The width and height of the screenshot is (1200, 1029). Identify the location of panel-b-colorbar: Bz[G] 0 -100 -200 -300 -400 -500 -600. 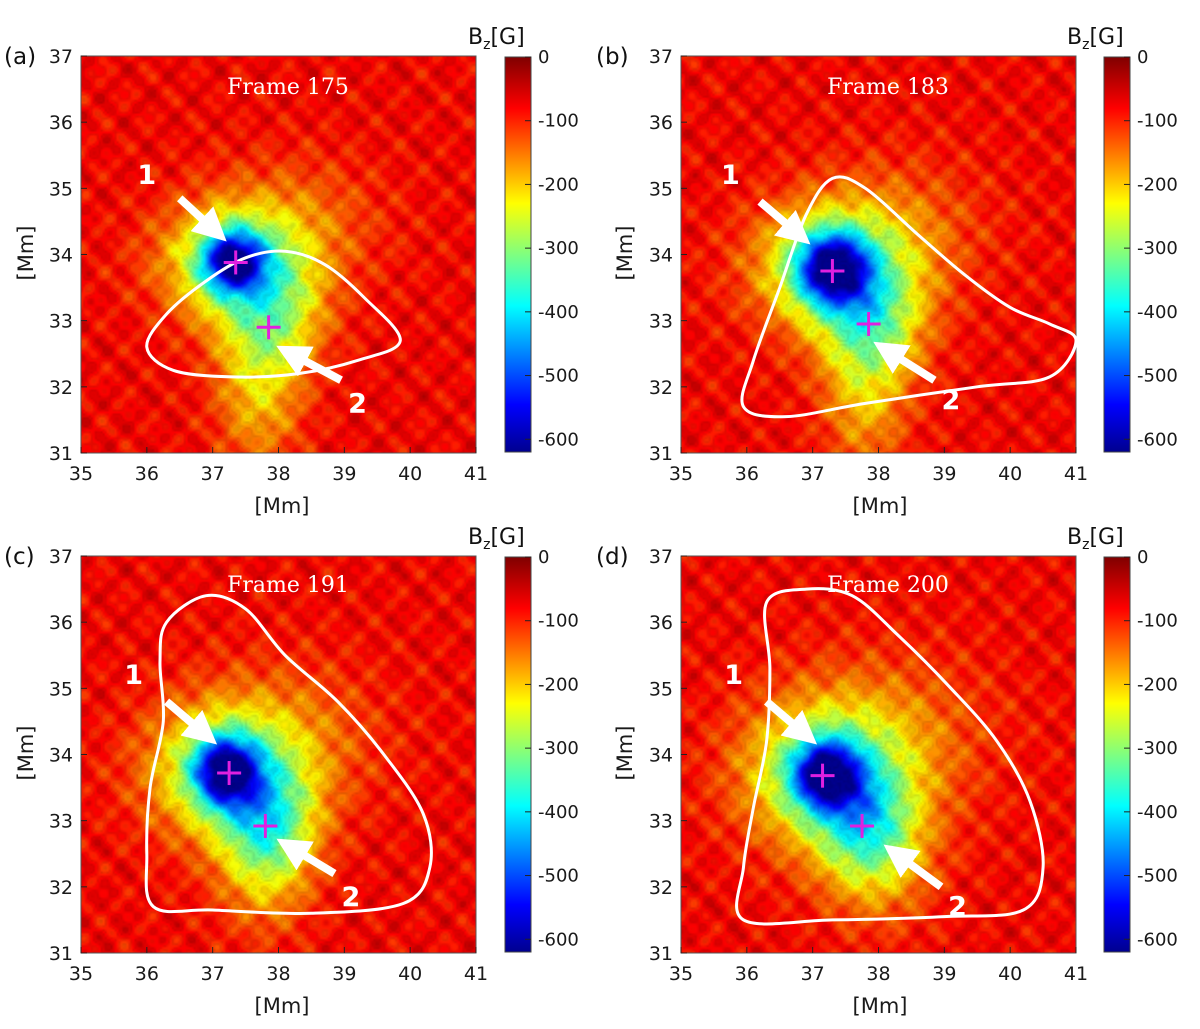
(1122, 239).